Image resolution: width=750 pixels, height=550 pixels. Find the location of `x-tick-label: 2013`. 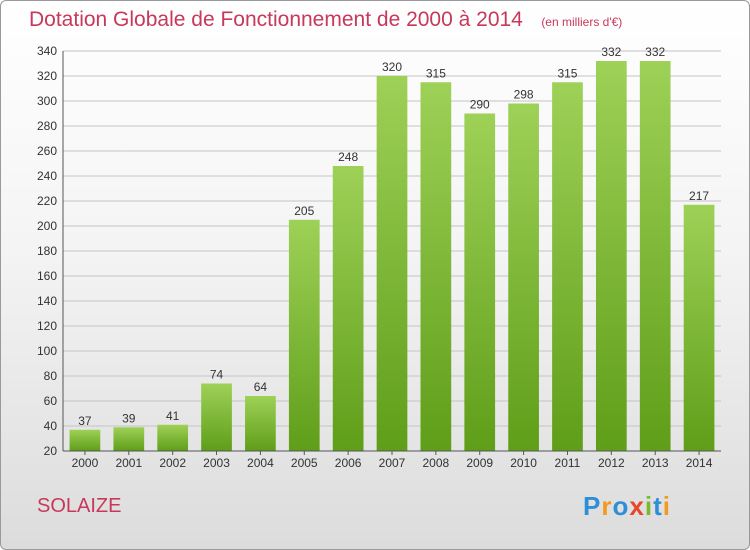

x-tick-label: 2013 is located at coordinates (655, 463).